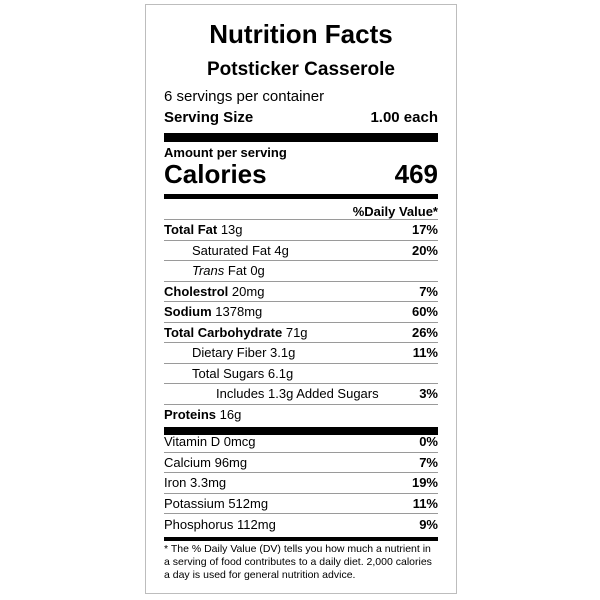  What do you see at coordinates (301, 117) in the screenshot?
I see `serving-size-row: Serving Size 1.00 each` at bounding box center [301, 117].